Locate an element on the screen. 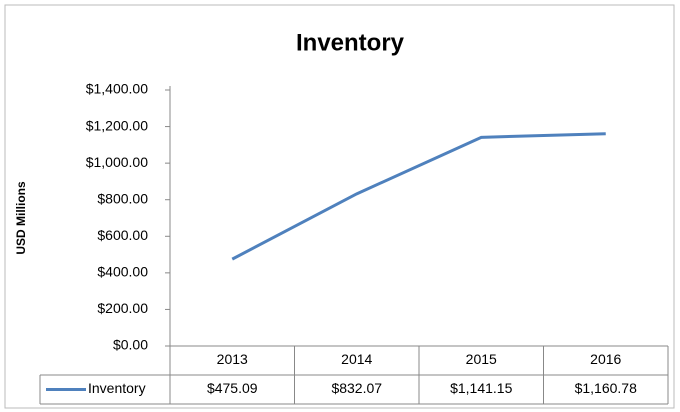  table-value: $1,141.15 is located at coordinates (481, 388).